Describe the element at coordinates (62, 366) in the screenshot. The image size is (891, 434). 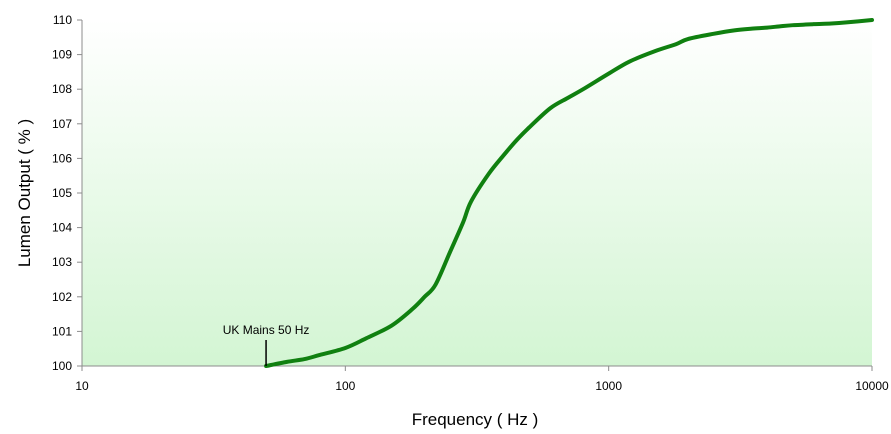
I see `y-tick-label: 100` at that location.